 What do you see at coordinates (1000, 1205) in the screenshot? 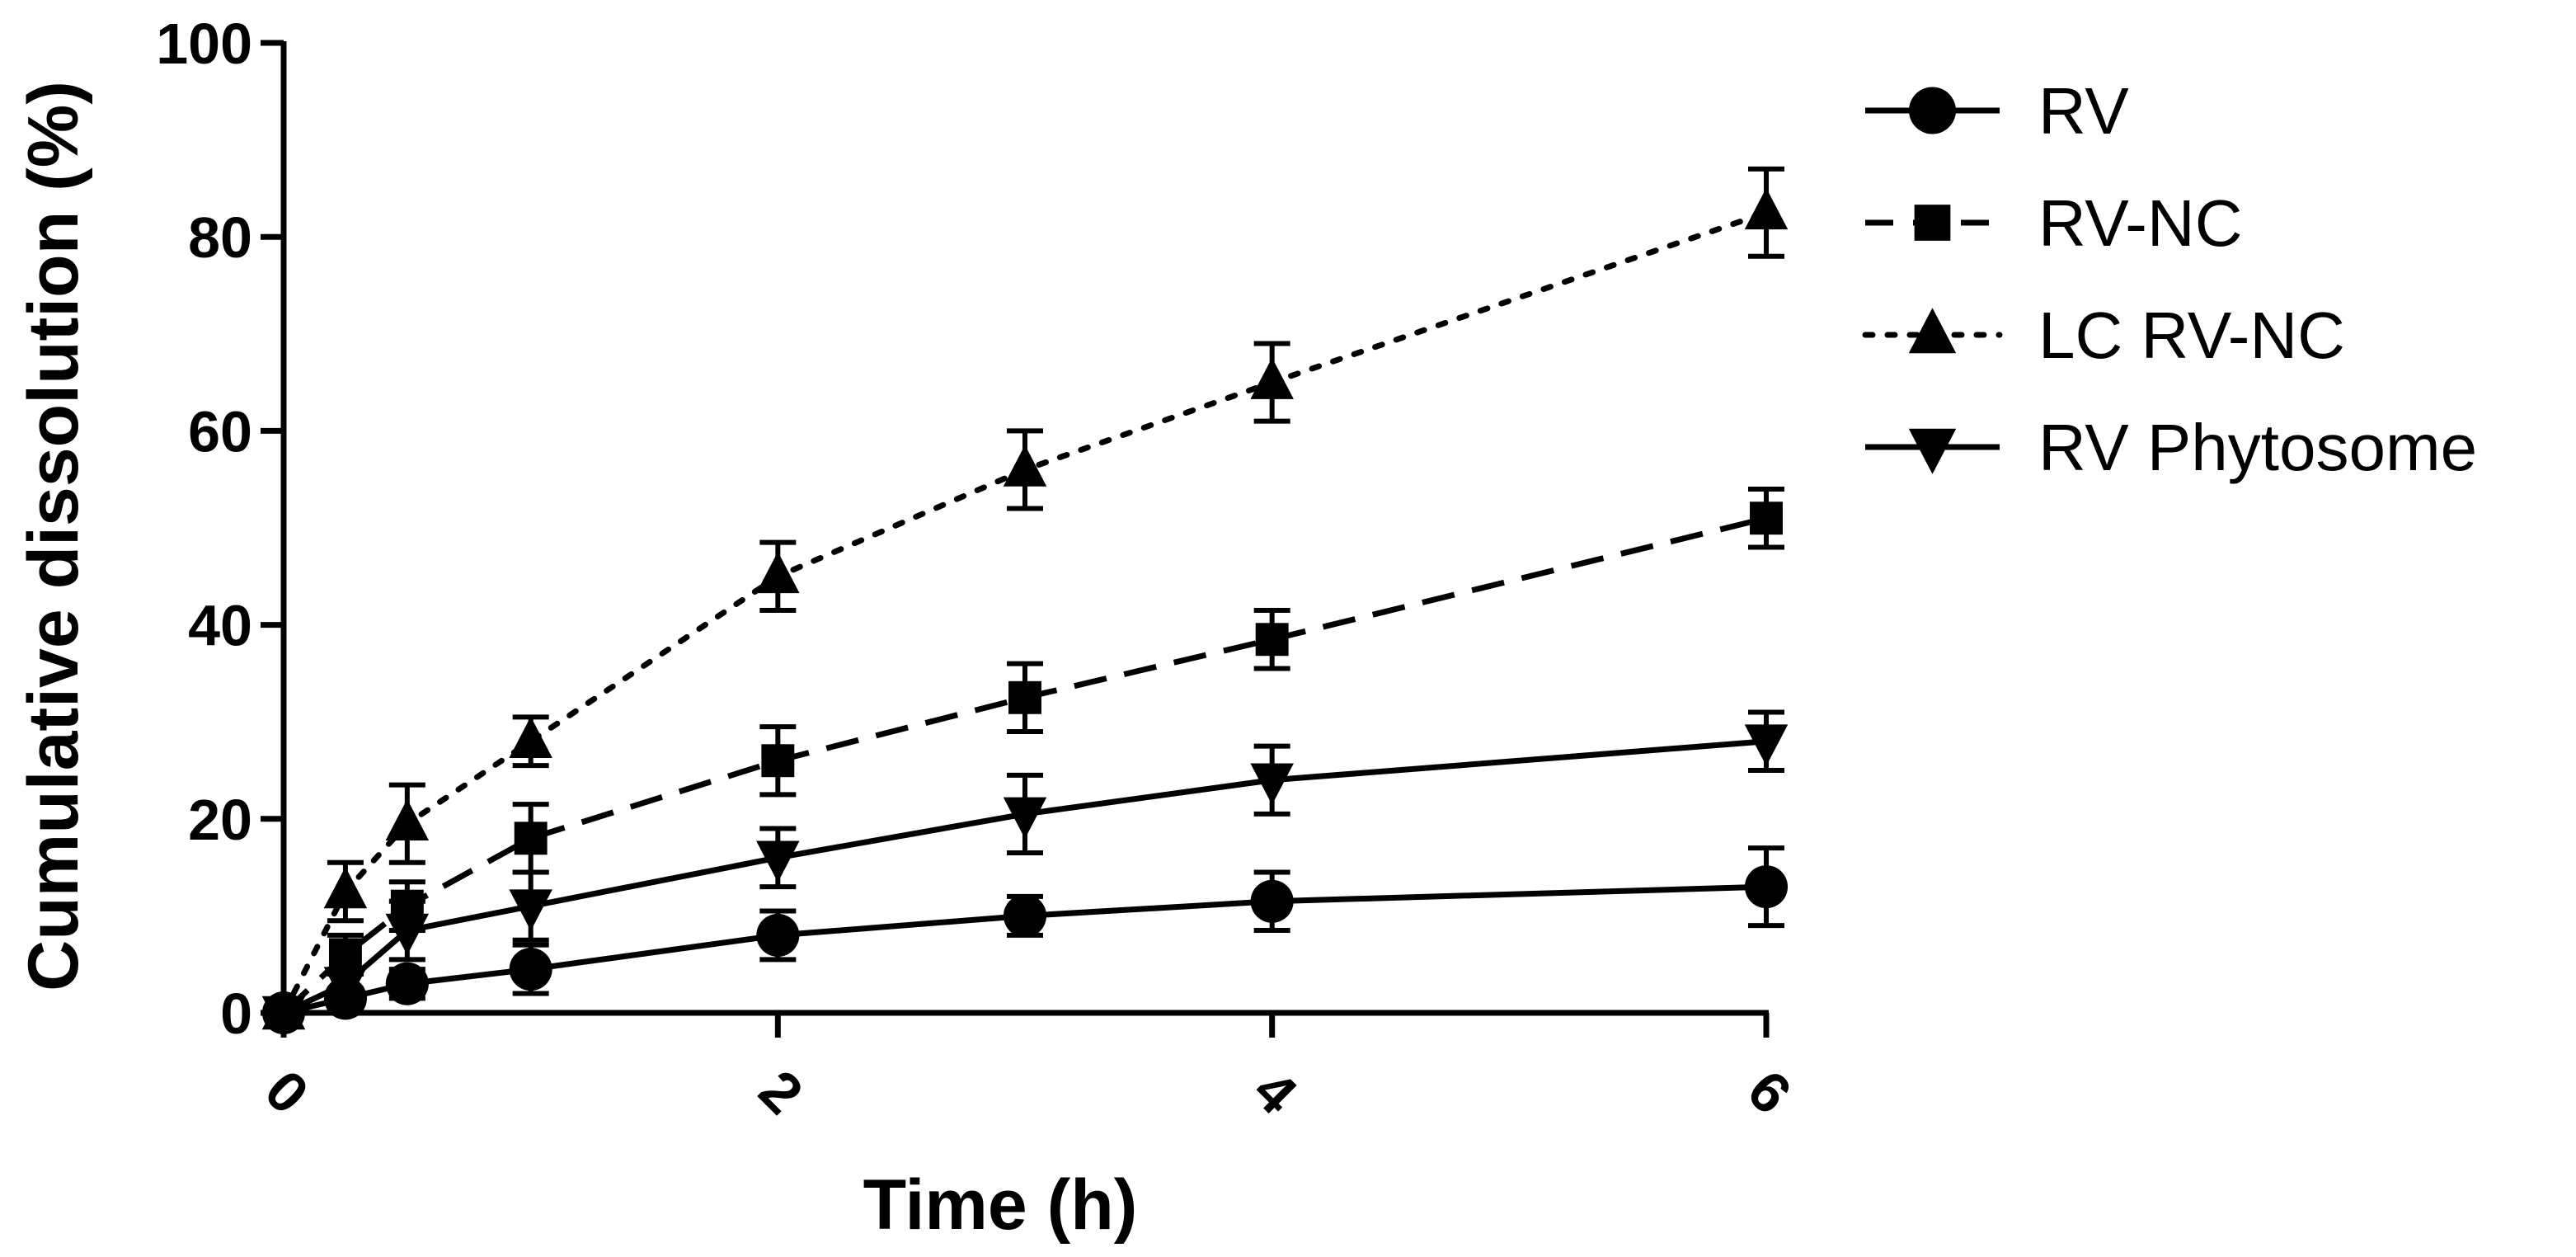
I see `x-axis-title: Time (h)` at bounding box center [1000, 1205].